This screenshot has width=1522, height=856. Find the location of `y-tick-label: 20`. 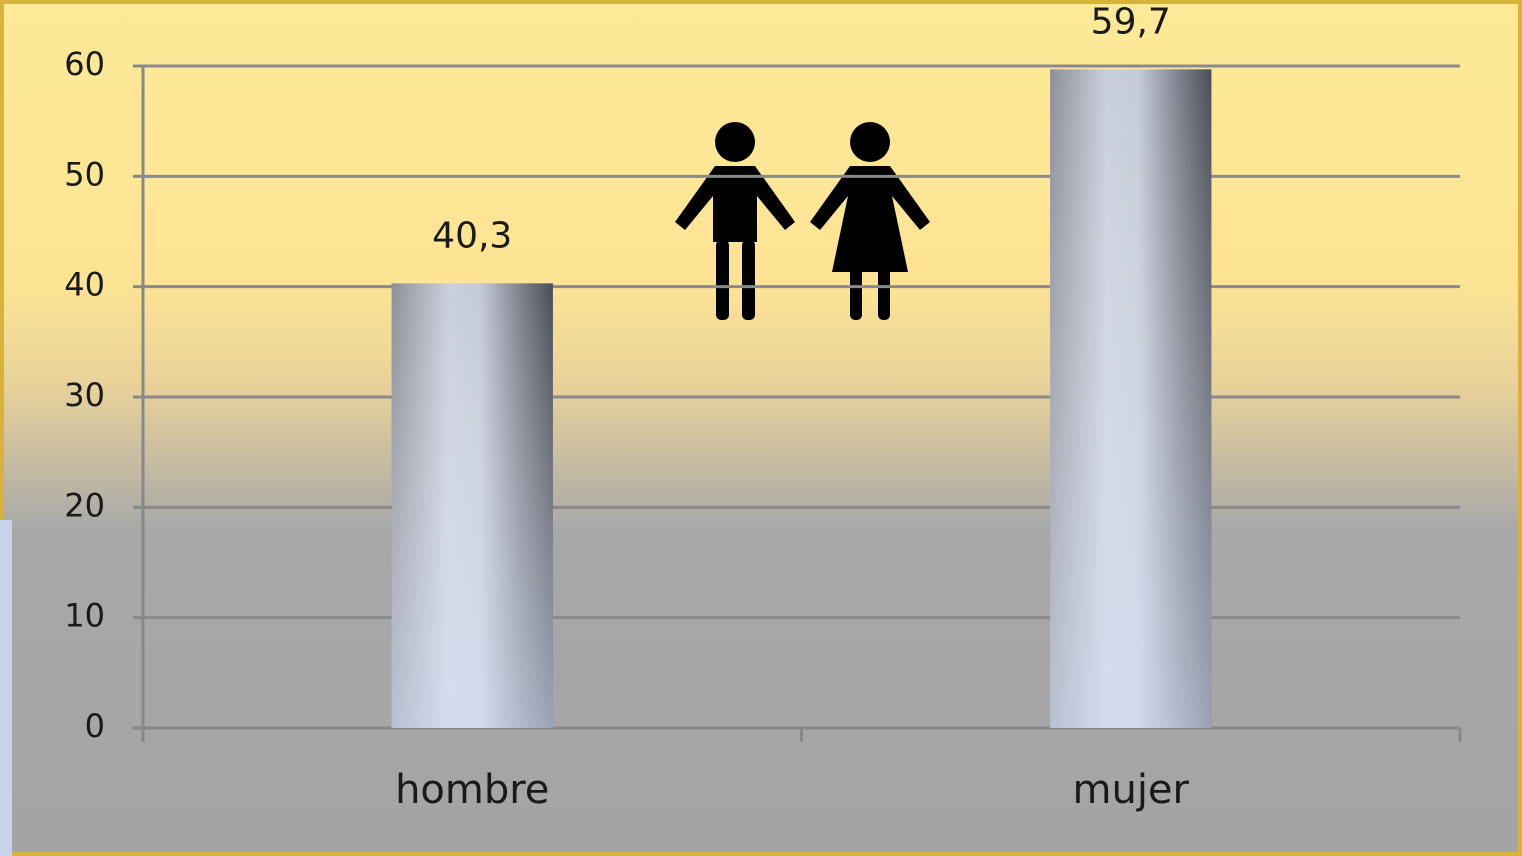

y-tick-label: 20 is located at coordinates (84, 505).